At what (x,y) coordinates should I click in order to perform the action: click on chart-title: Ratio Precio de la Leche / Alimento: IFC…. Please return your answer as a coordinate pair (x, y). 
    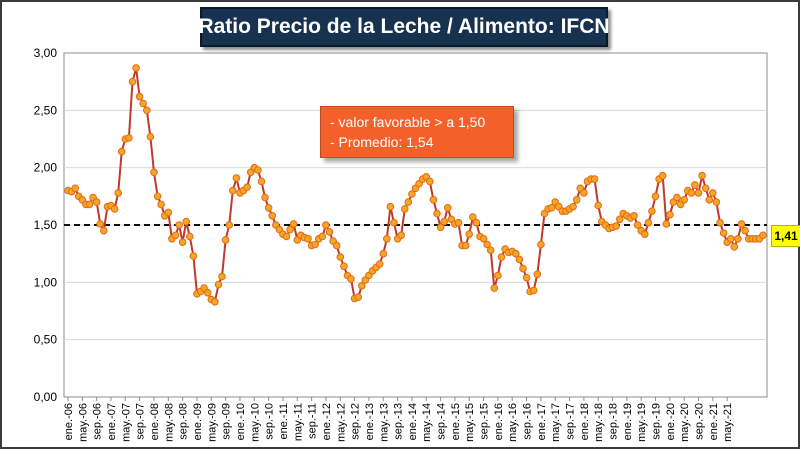
    Looking at the image, I should click on (404, 27).